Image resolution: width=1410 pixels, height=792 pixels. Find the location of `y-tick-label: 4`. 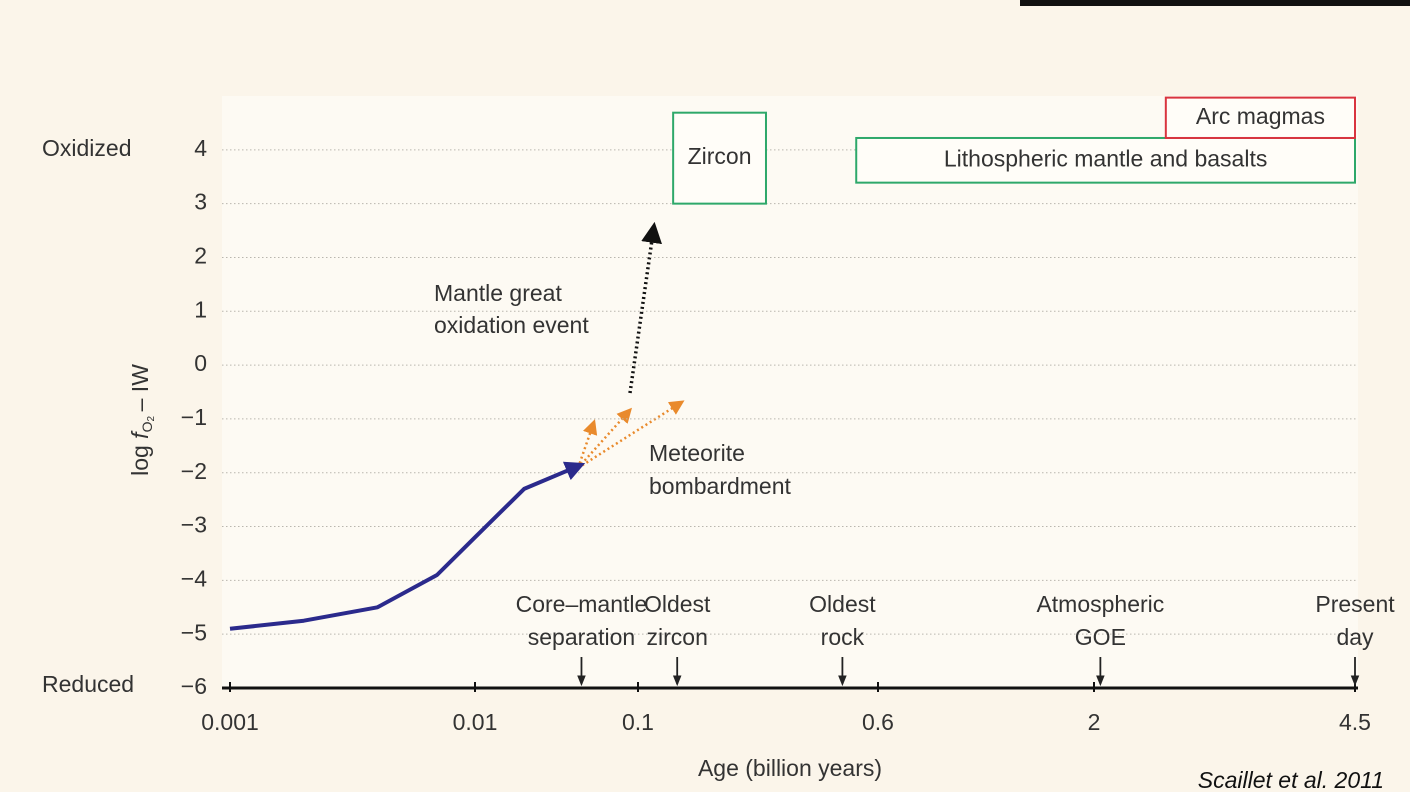

y-tick-label: 4 is located at coordinates (200, 148).